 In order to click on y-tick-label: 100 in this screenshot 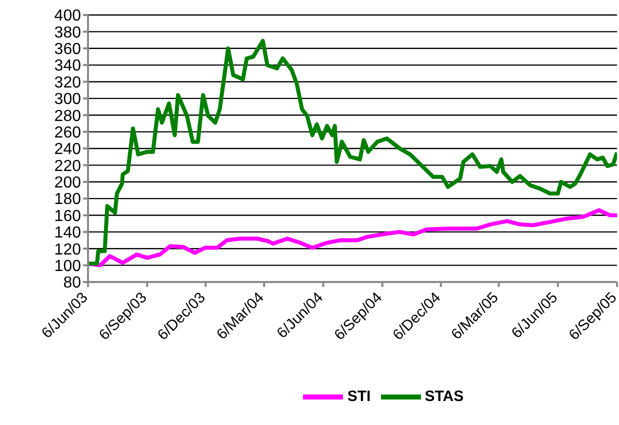, I will do `click(68, 266)`.